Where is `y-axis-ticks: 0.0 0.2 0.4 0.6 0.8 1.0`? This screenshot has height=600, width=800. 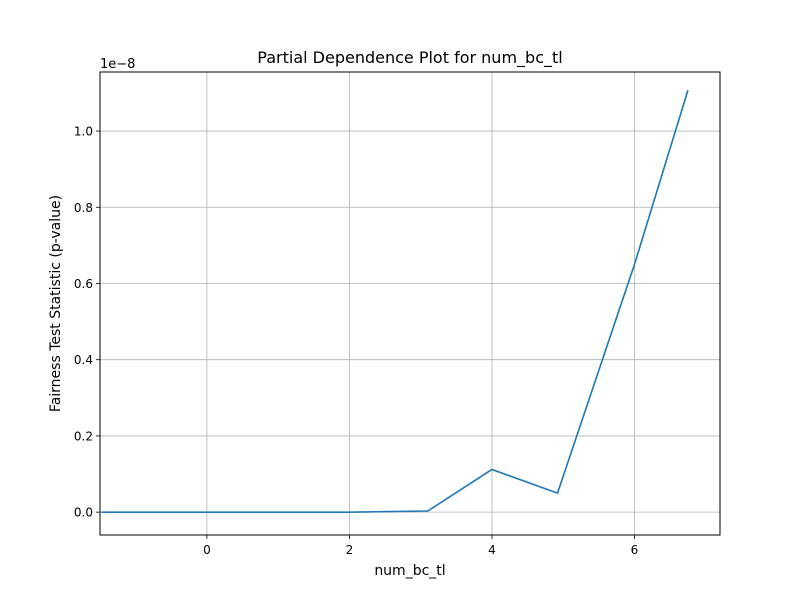 y-axis-ticks: 0.0 0.2 0.4 0.6 0.8 1.0 is located at coordinates (87, 322).